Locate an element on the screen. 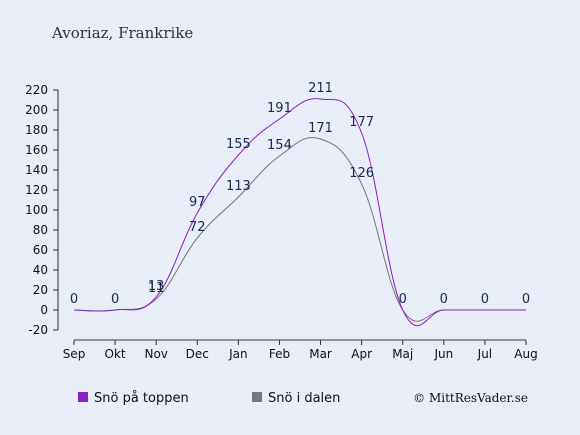 This screenshot has width=580, height=435. legend-label-top: Snö på toppen is located at coordinates (141, 398).